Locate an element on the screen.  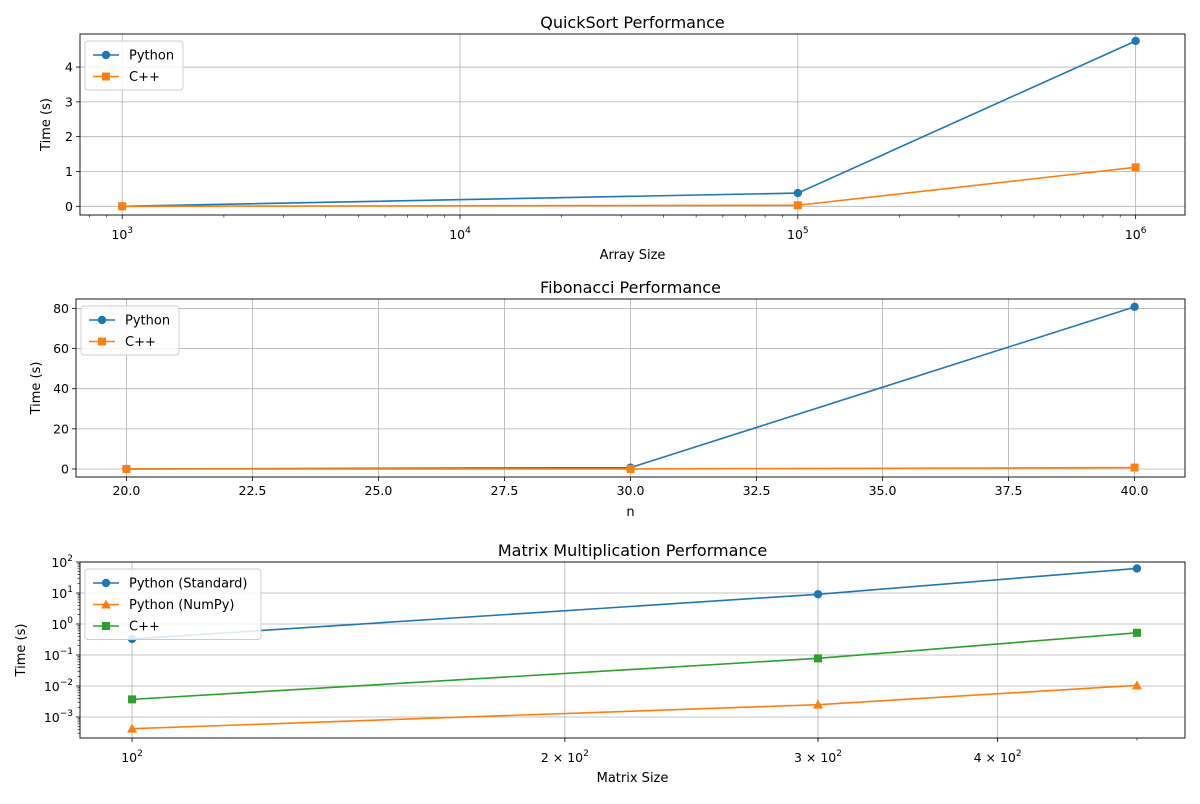
x-axis-label: Array Size is located at coordinates (633, 255).